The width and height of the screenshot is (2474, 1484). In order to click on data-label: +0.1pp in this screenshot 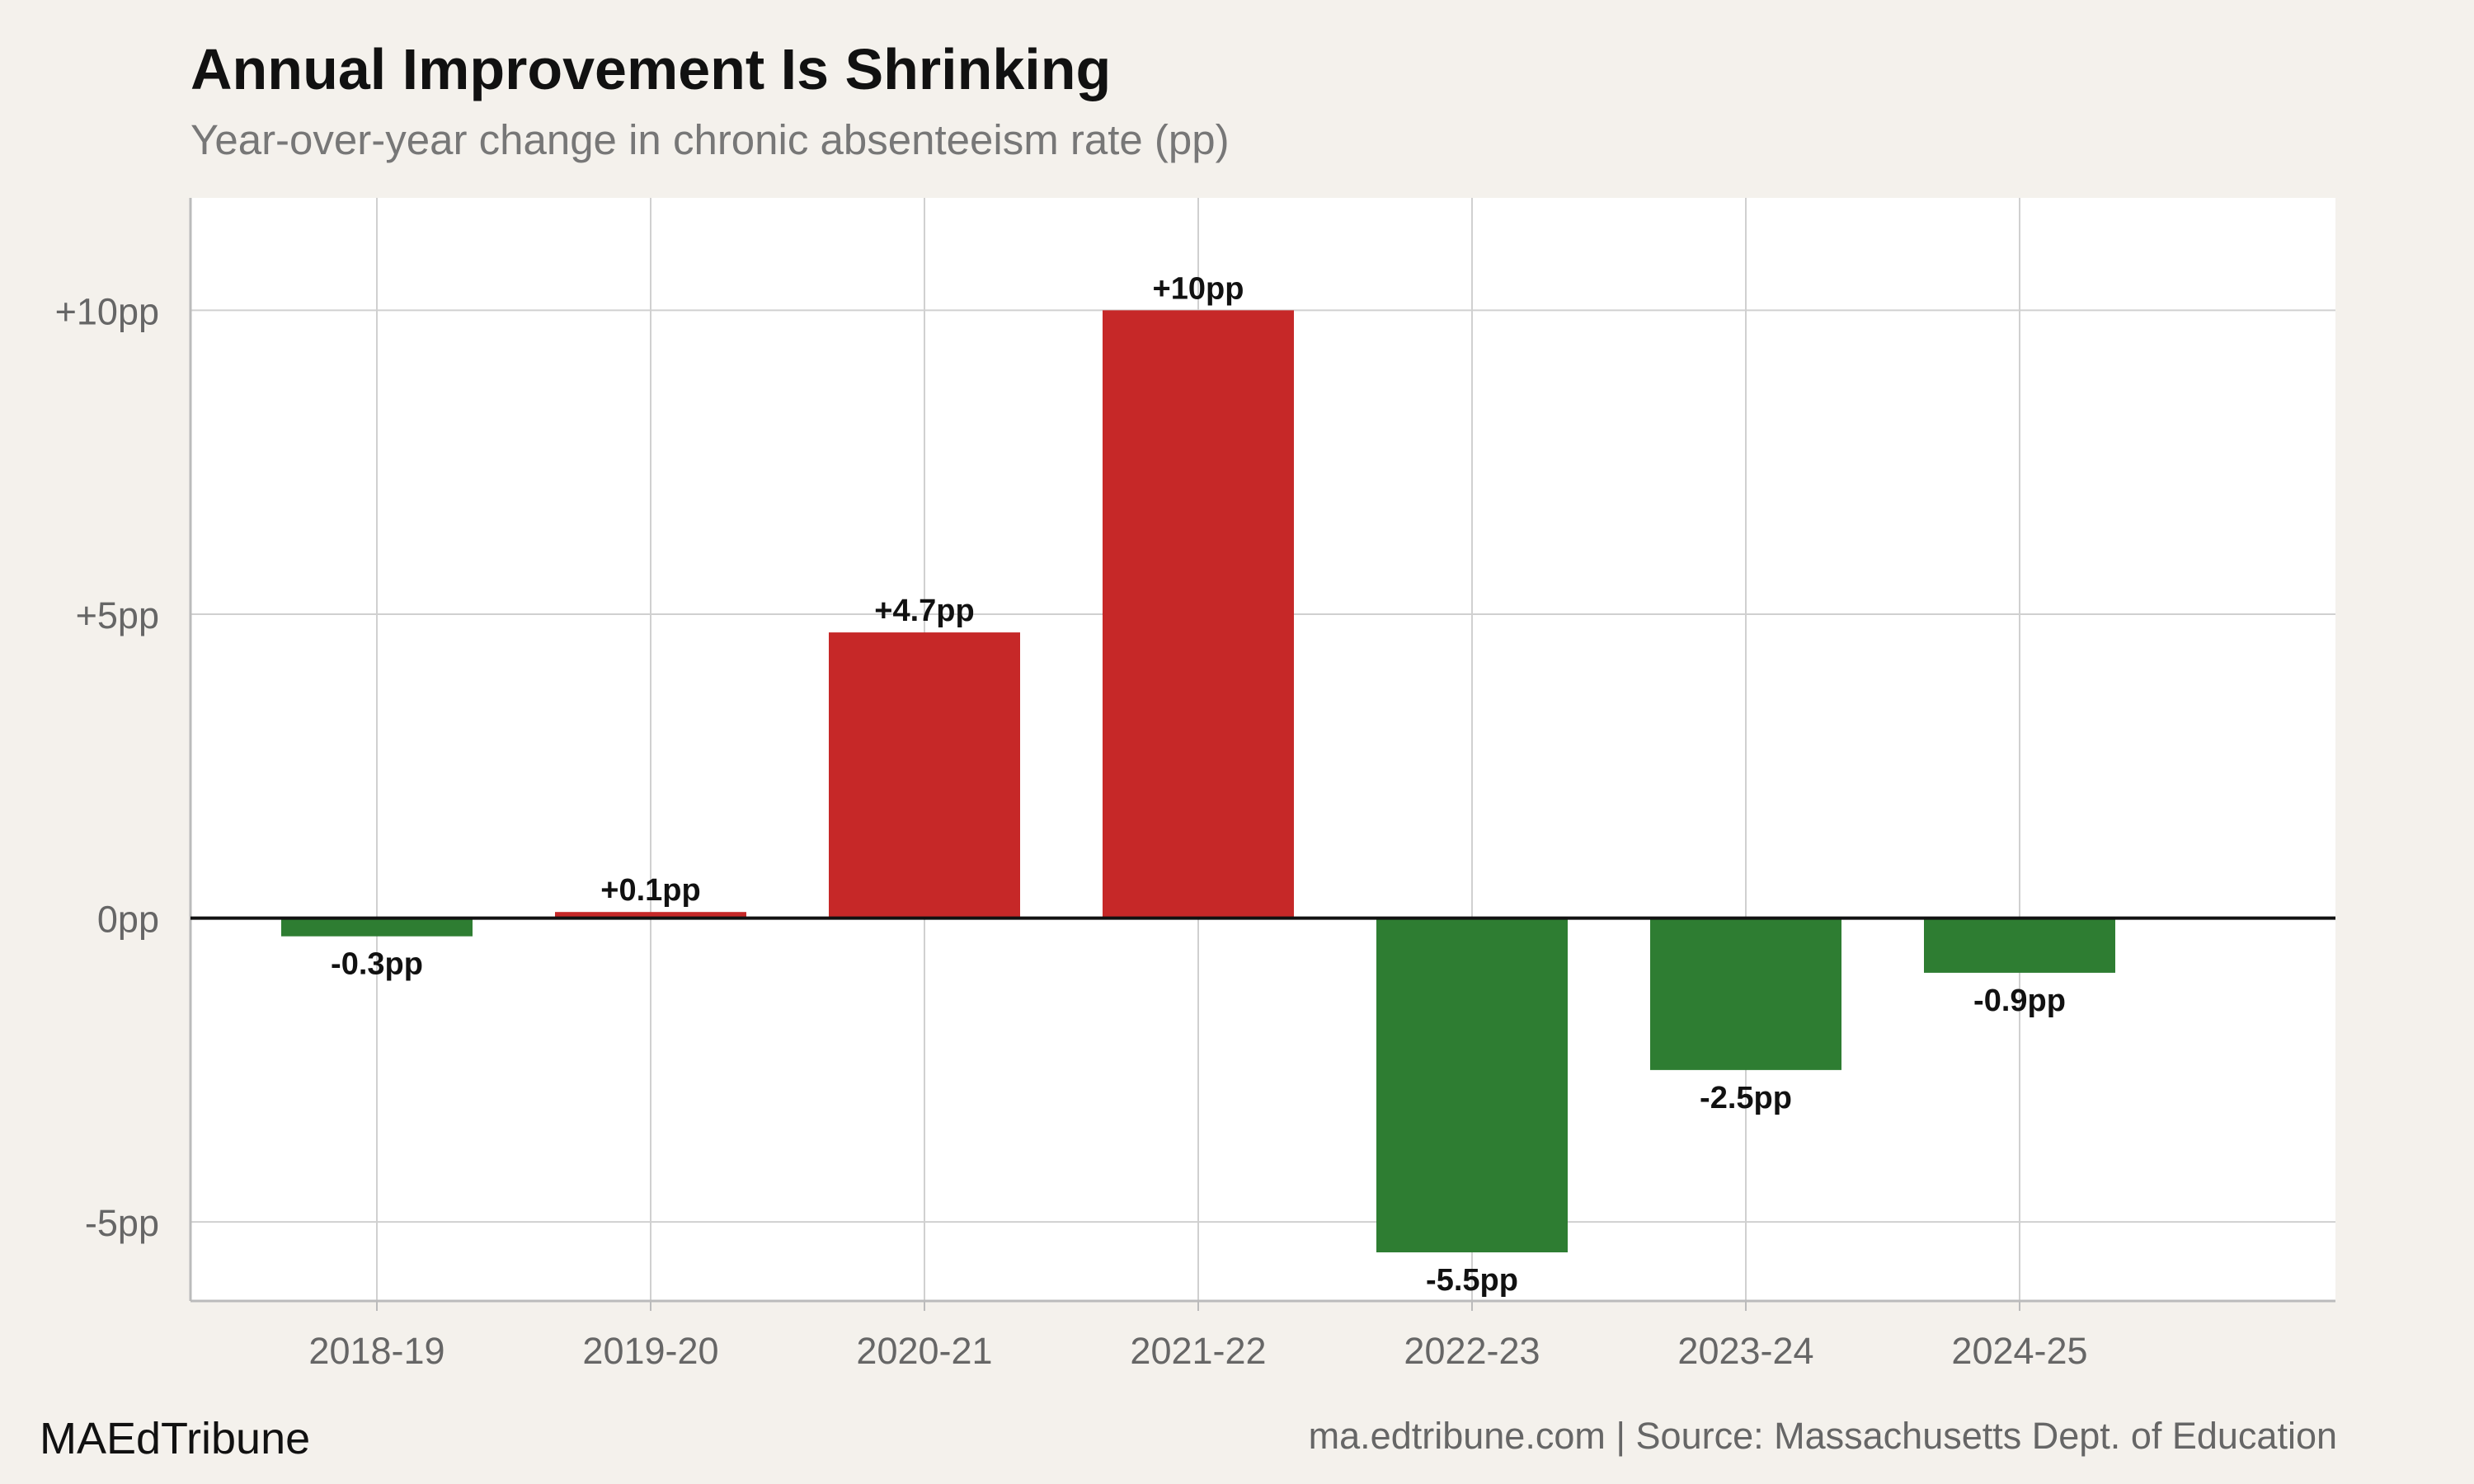, I will do `click(650, 891)`.